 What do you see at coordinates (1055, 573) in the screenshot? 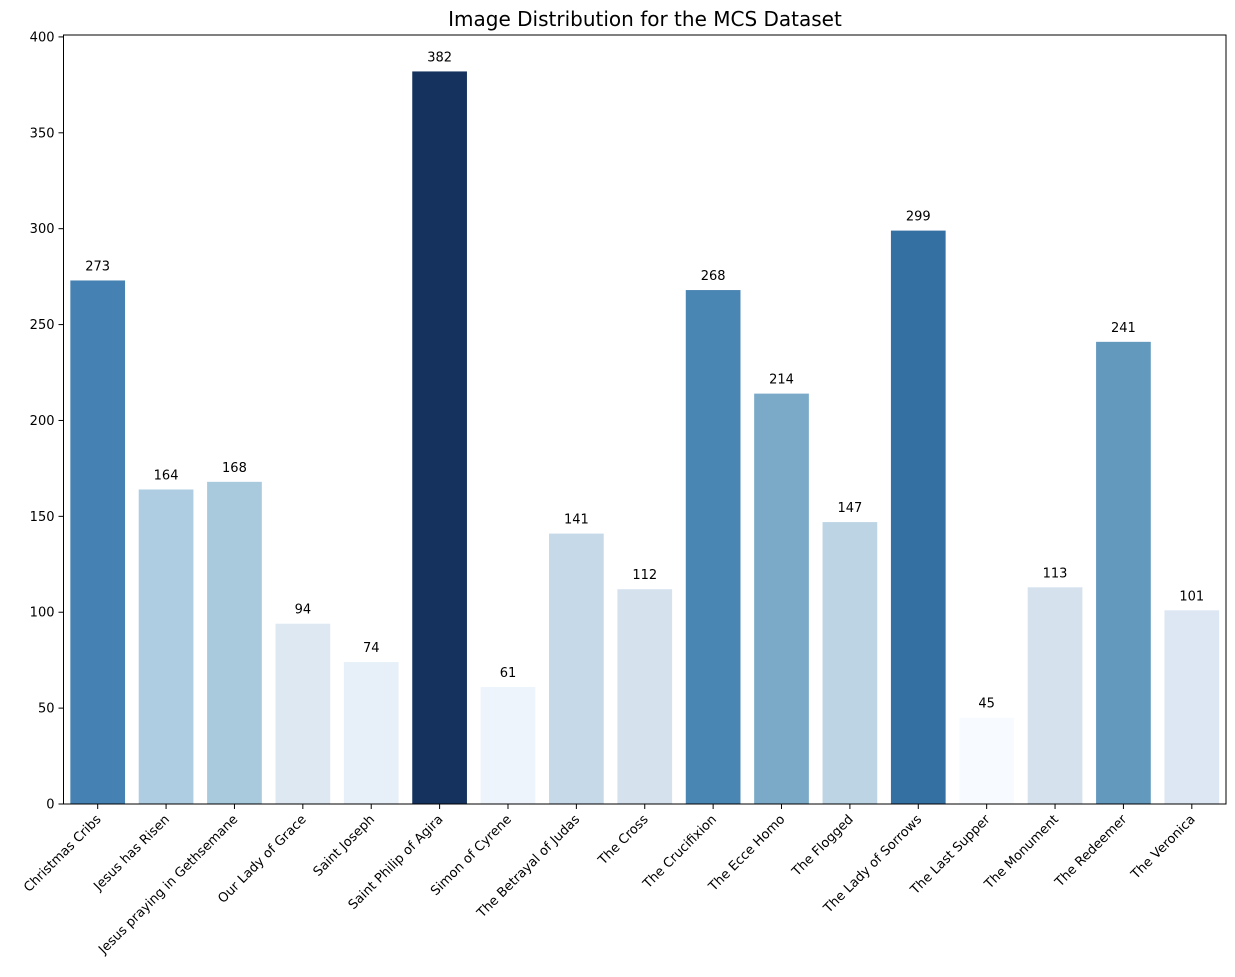
I see `bar-value-label: 113` at bounding box center [1055, 573].